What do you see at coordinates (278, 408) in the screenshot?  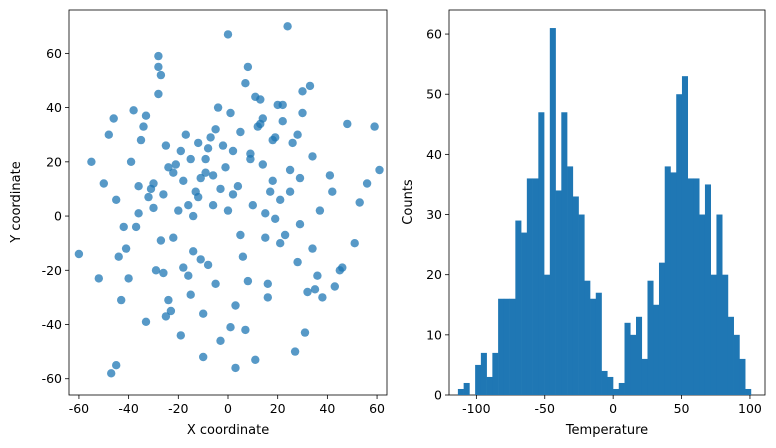 I see `scatter-x-tick-label: 20` at bounding box center [278, 408].